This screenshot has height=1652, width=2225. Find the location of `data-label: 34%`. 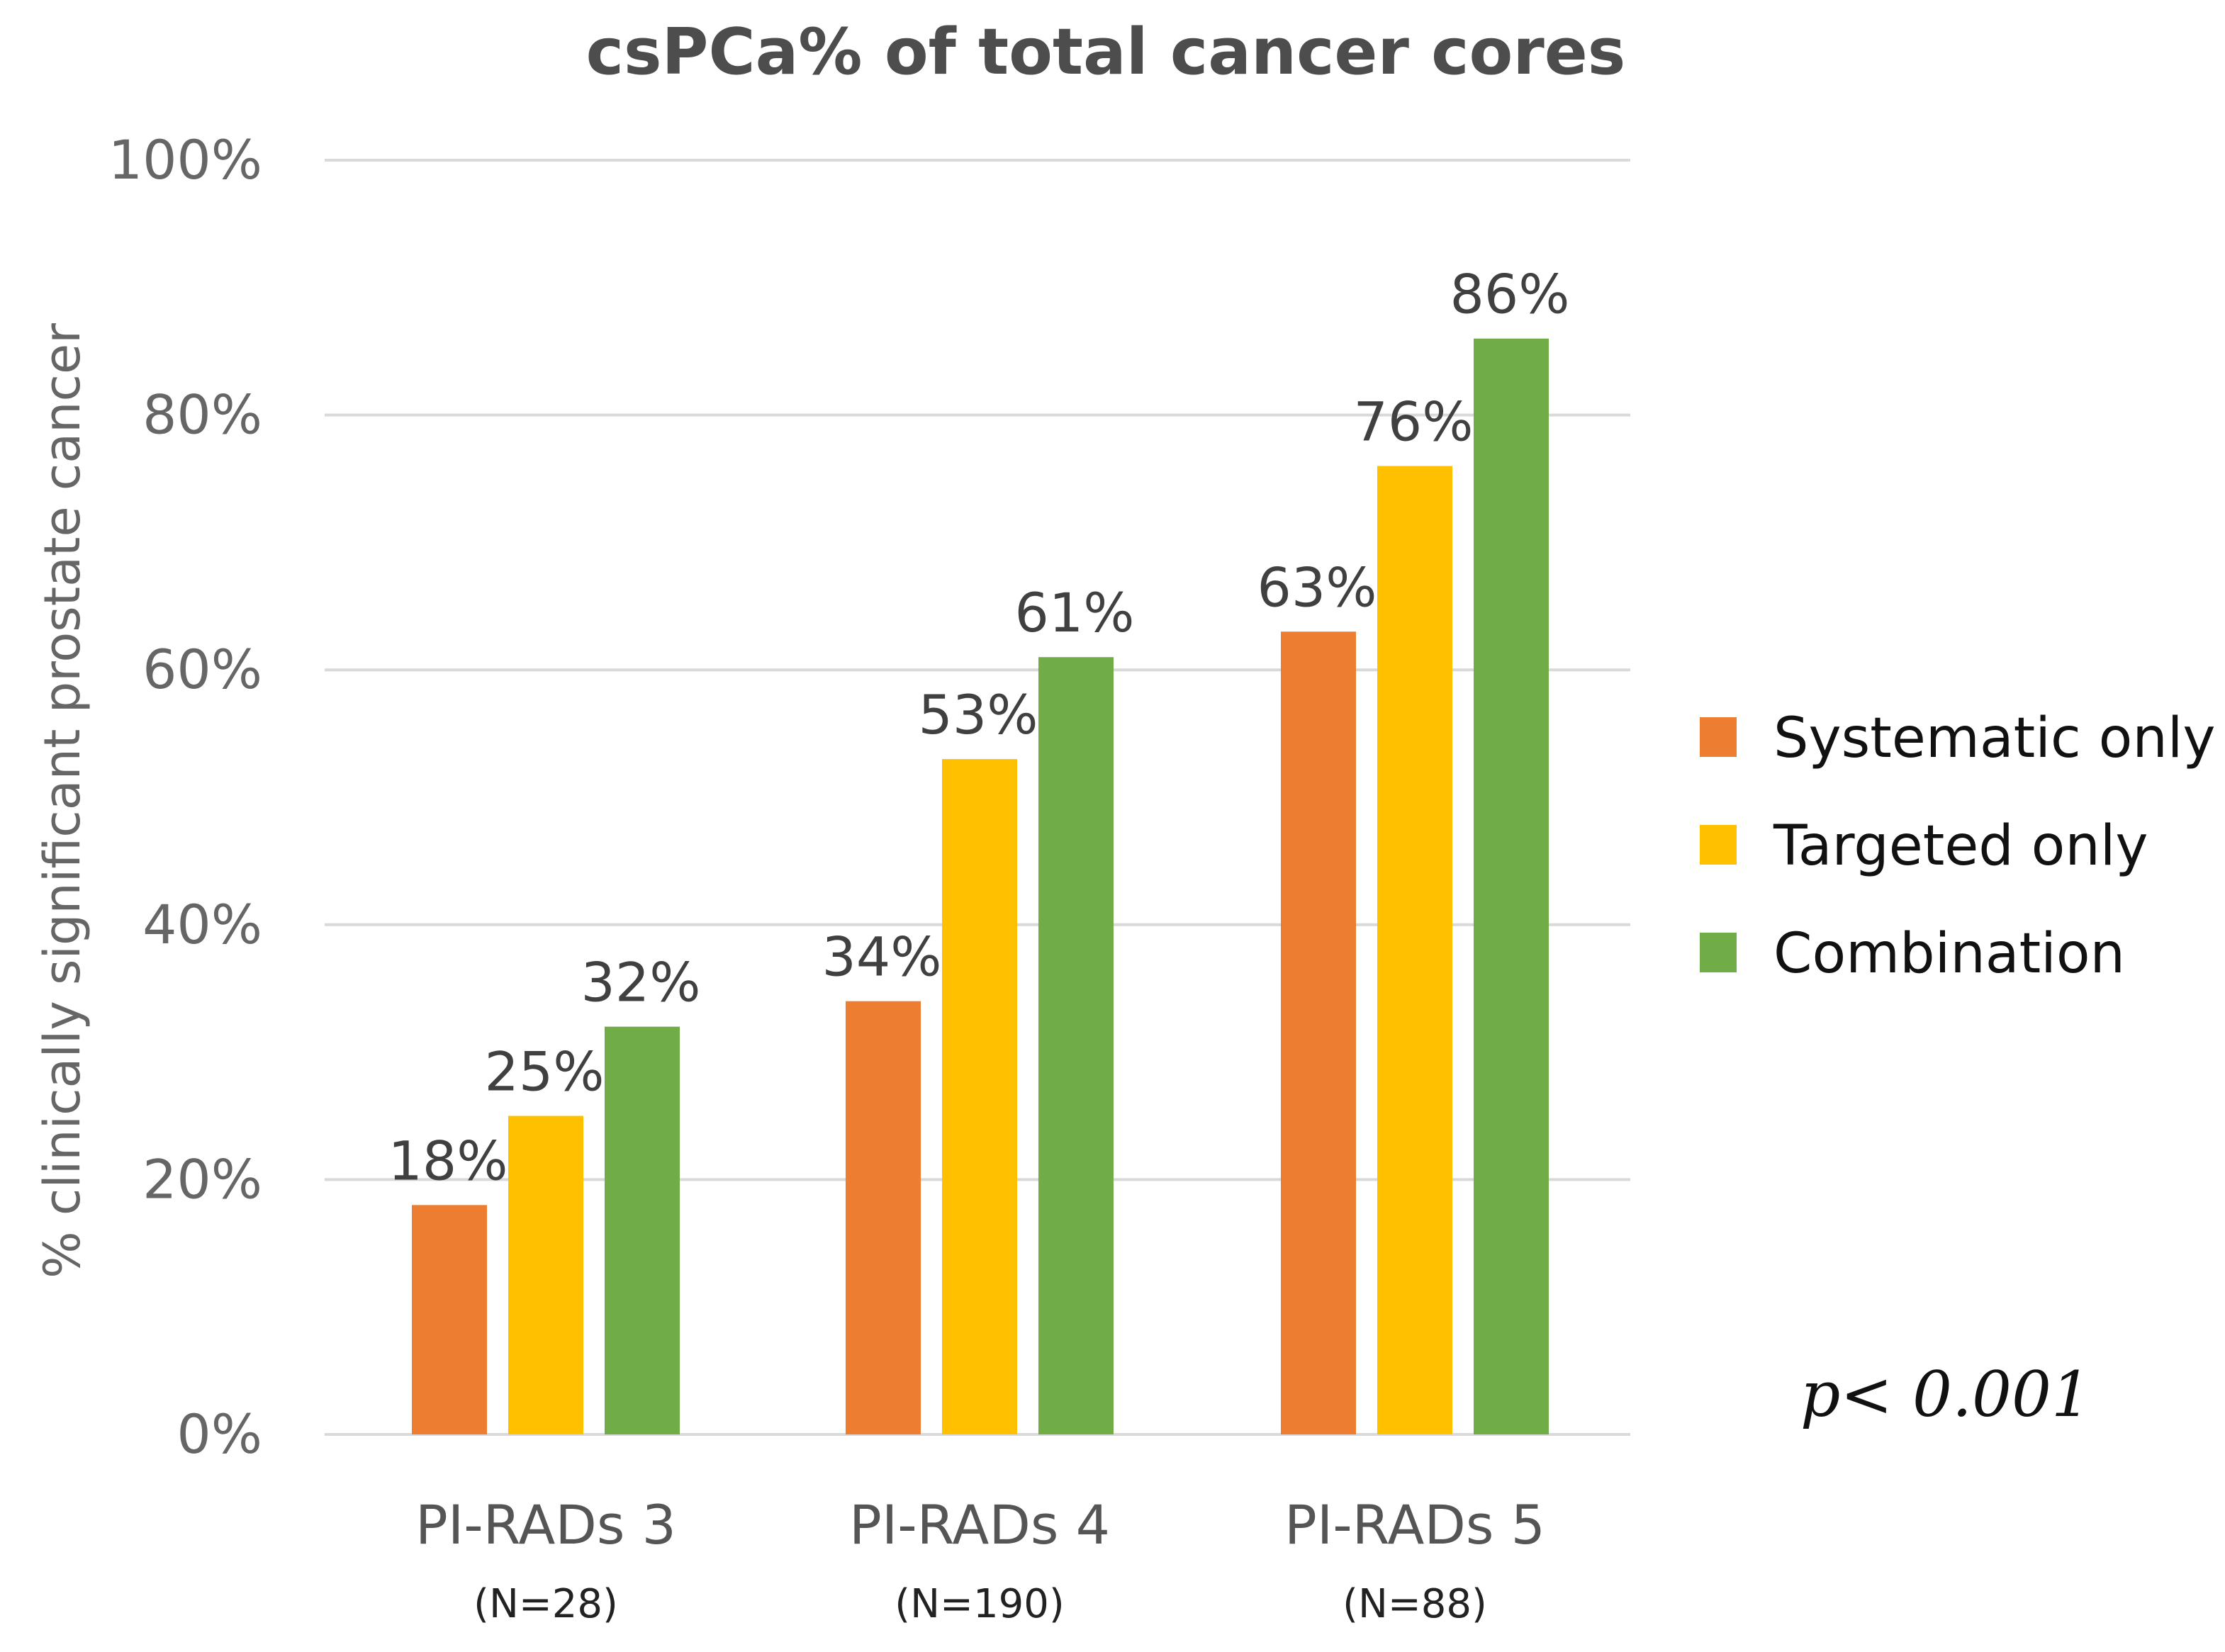

data-label: 34% is located at coordinates (882, 957).